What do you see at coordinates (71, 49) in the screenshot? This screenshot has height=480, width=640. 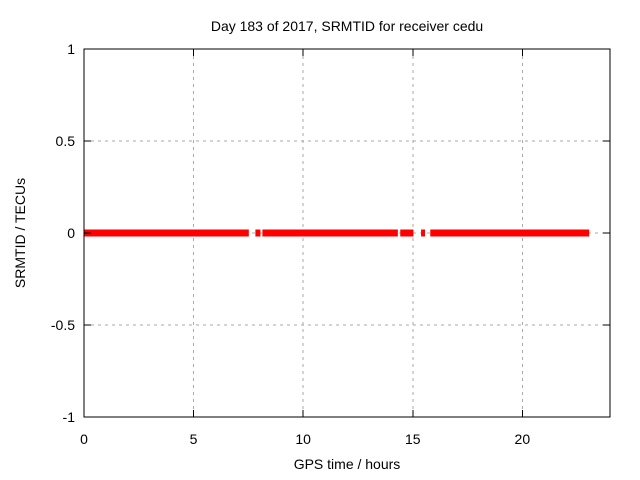 I see `y-tick-label: 1` at bounding box center [71, 49].